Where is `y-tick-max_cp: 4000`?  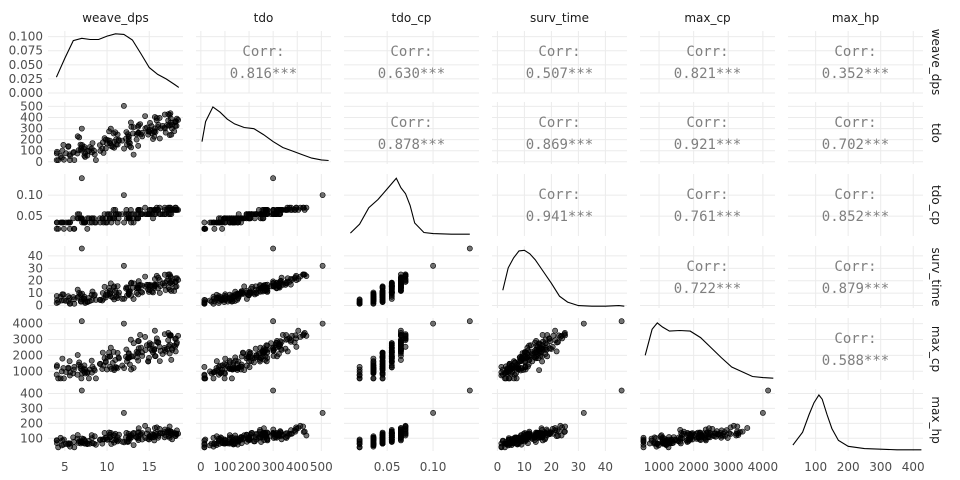
y-tick-max_cp: 4000 is located at coordinates (27, 324).